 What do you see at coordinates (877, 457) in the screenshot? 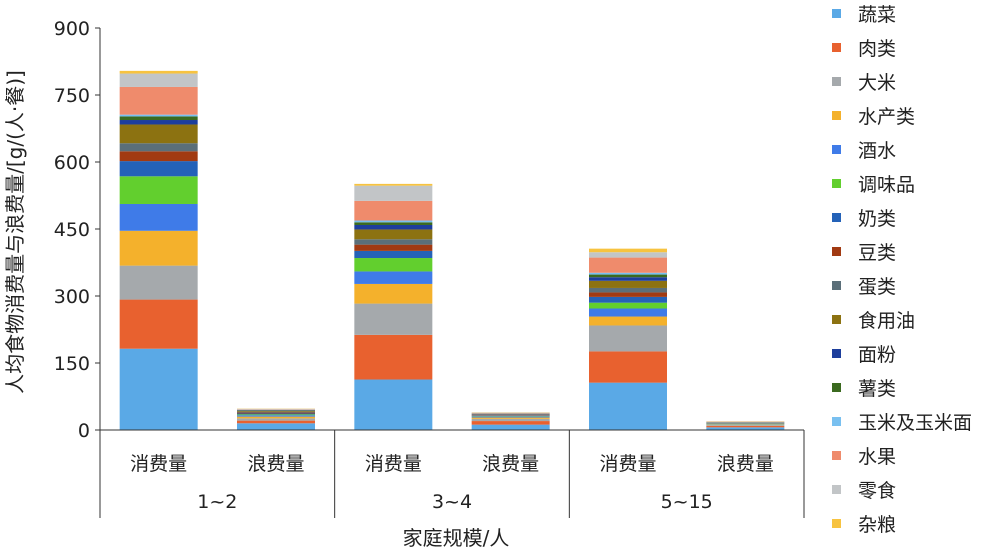
I see `legend-label: 水果` at bounding box center [877, 457].